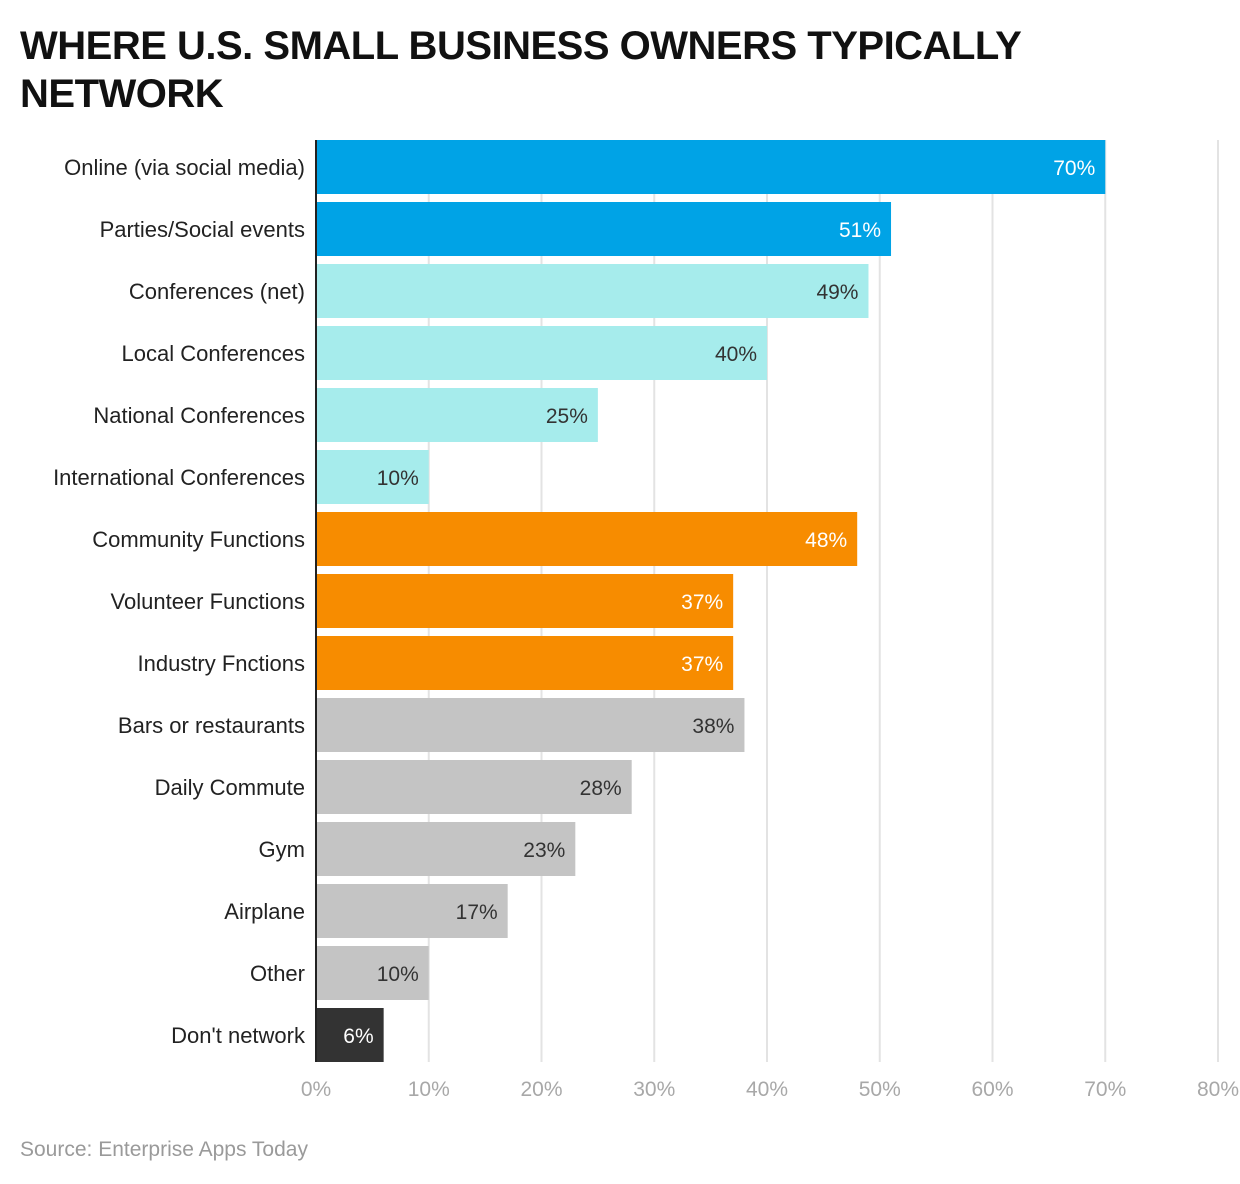 The width and height of the screenshot is (1240, 1184). I want to click on category-label: Airplane, so click(264, 911).